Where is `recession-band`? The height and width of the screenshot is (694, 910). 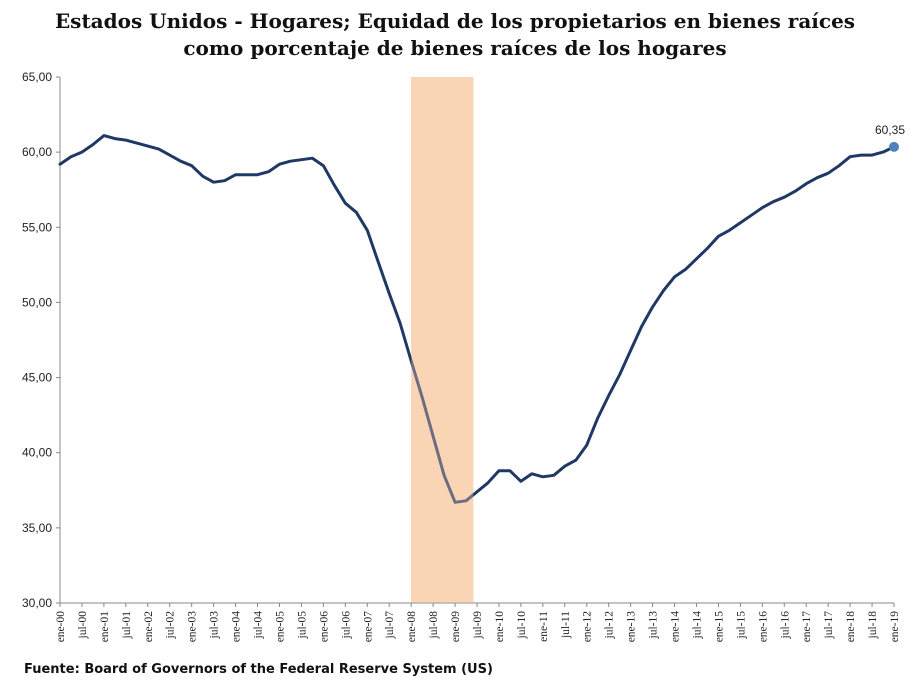 recession-band is located at coordinates (442, 340).